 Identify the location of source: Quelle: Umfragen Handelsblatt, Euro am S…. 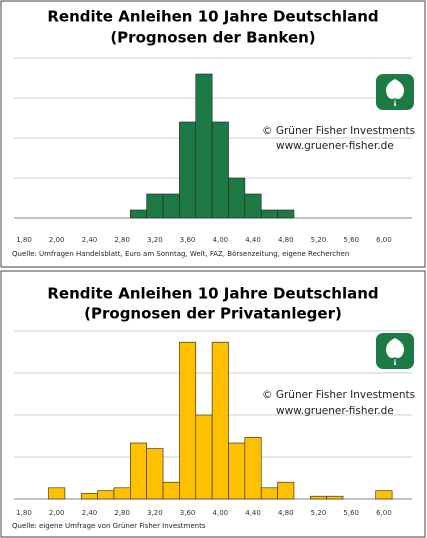
(180, 254).